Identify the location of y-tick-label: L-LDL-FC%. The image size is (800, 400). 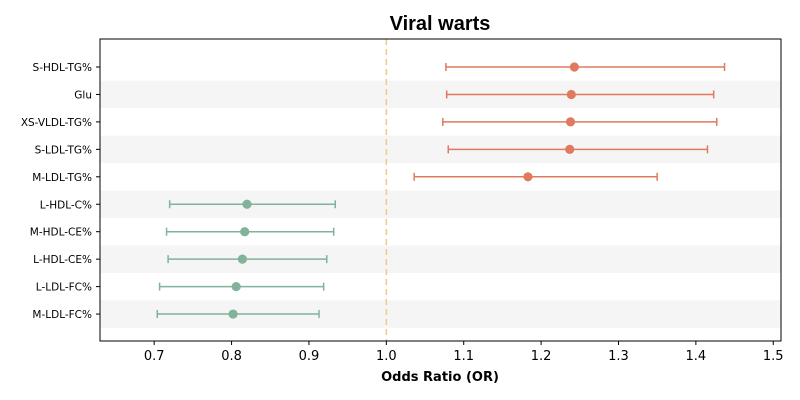
(64, 288).